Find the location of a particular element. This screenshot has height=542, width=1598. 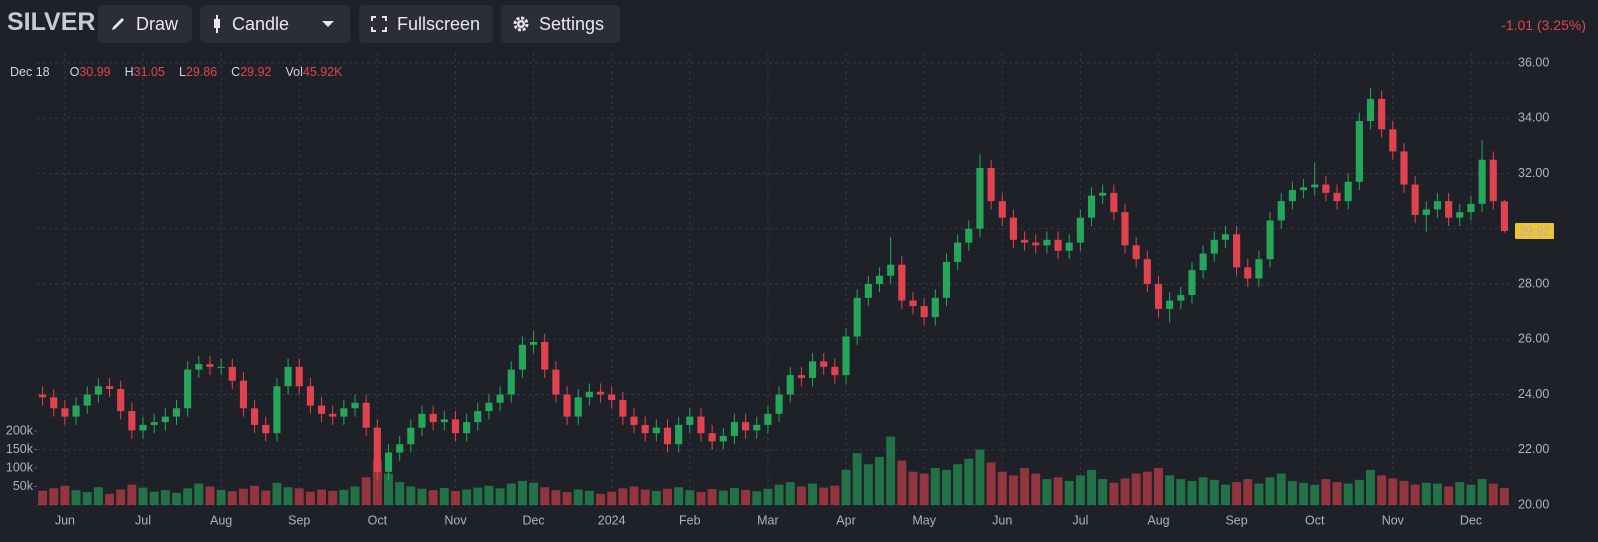

x-tick-label: Nov is located at coordinates (455, 520).